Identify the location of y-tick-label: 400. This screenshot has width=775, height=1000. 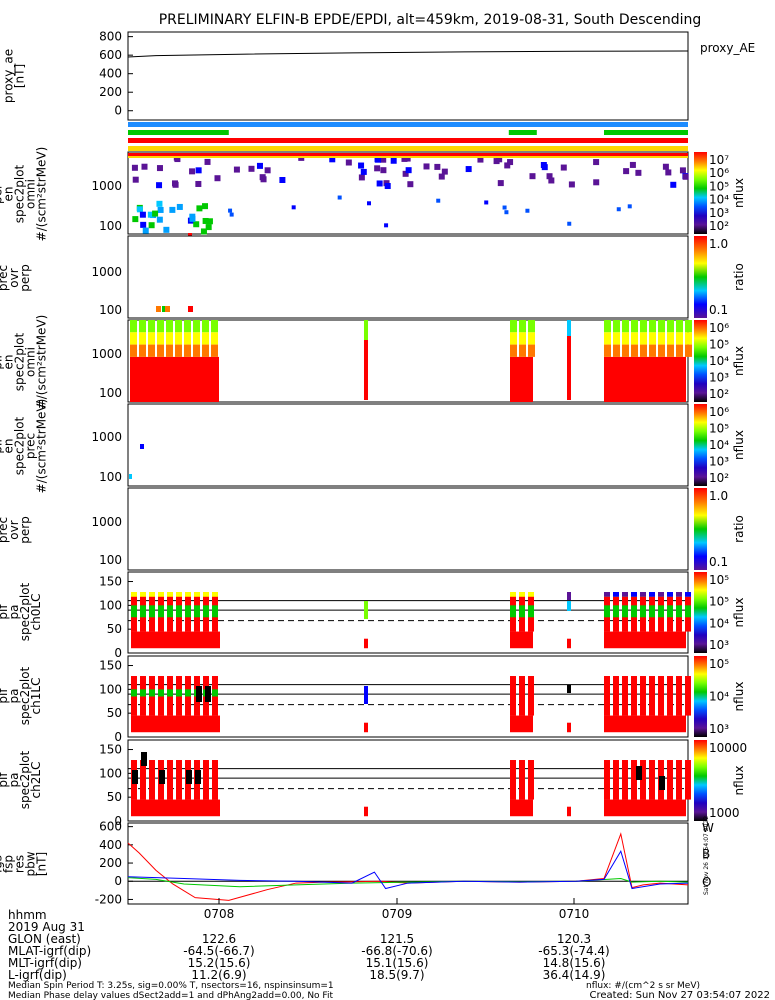
(110, 74).